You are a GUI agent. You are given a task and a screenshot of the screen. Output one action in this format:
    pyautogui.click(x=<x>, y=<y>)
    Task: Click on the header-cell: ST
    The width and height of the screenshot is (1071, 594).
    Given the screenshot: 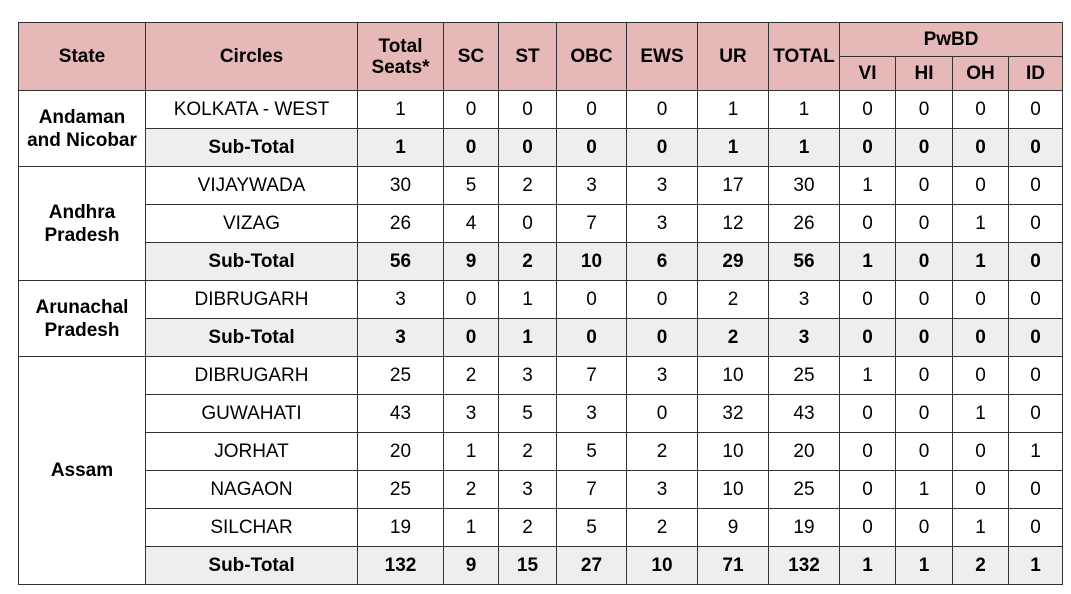 What is the action you would take?
    pyautogui.click(x=527, y=56)
    